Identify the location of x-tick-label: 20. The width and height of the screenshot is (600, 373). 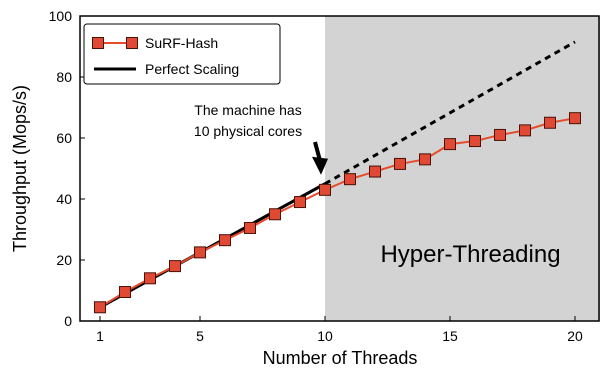
(575, 336).